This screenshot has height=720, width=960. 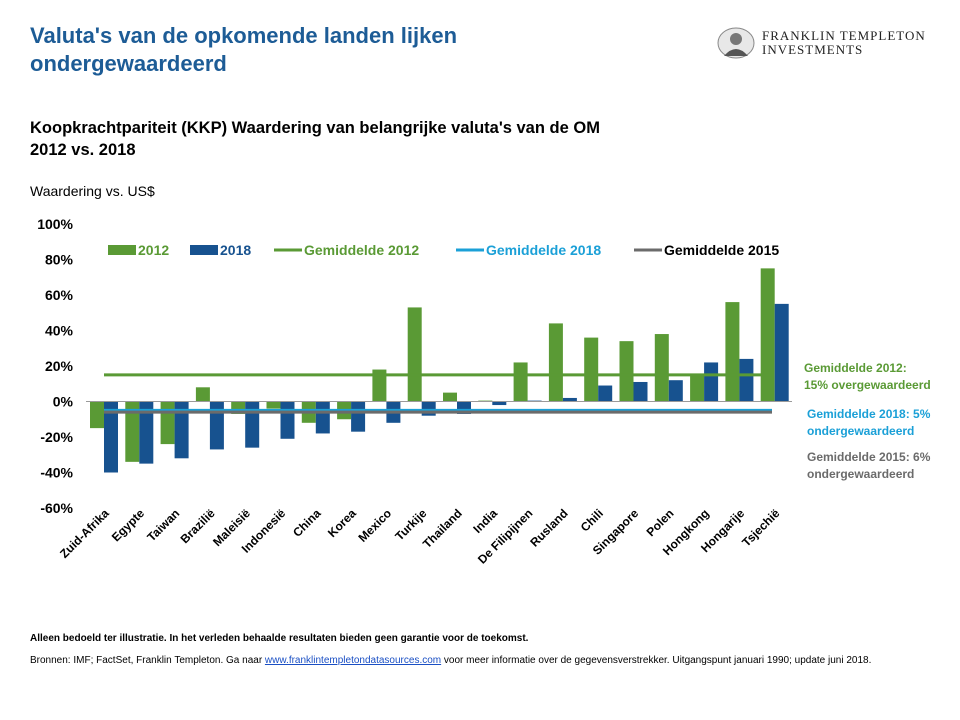 What do you see at coordinates (736, 43) in the screenshot?
I see `portrait-icon` at bounding box center [736, 43].